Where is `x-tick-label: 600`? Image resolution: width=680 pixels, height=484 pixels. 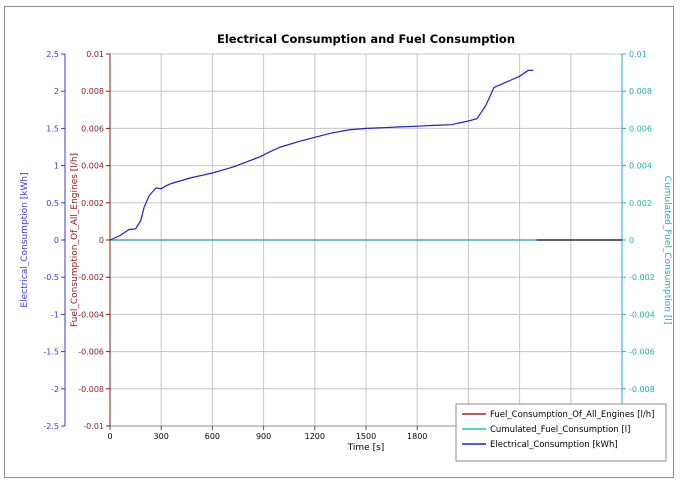 x-tick-label: 600 is located at coordinates (212, 436).